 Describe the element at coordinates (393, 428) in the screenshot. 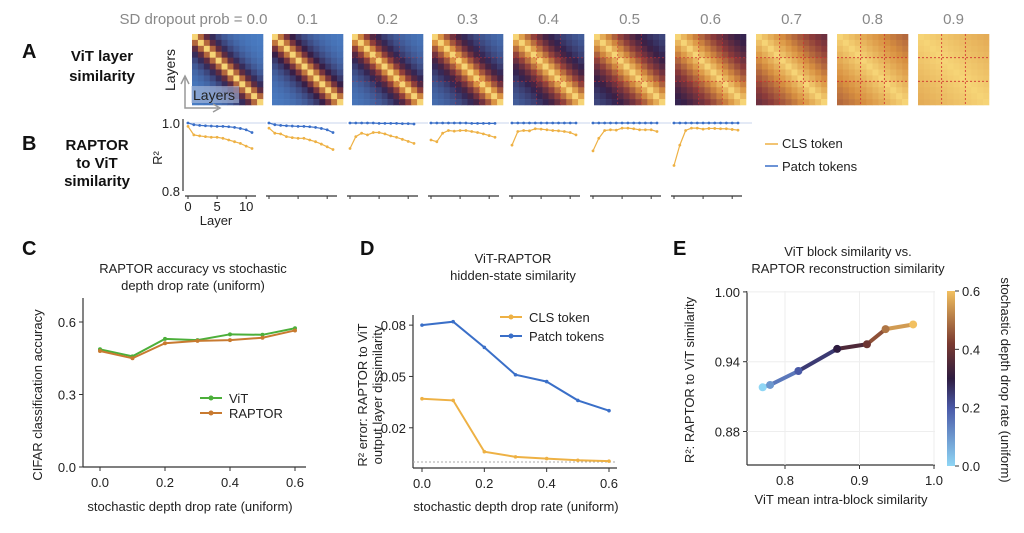

I see `y-tick-label: 0.02` at that location.